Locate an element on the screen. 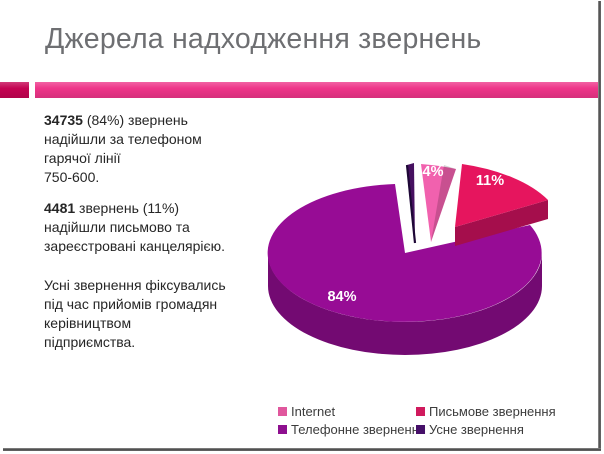 The width and height of the screenshot is (604, 454). legend-label: Письмове звернення is located at coordinates (492, 411).